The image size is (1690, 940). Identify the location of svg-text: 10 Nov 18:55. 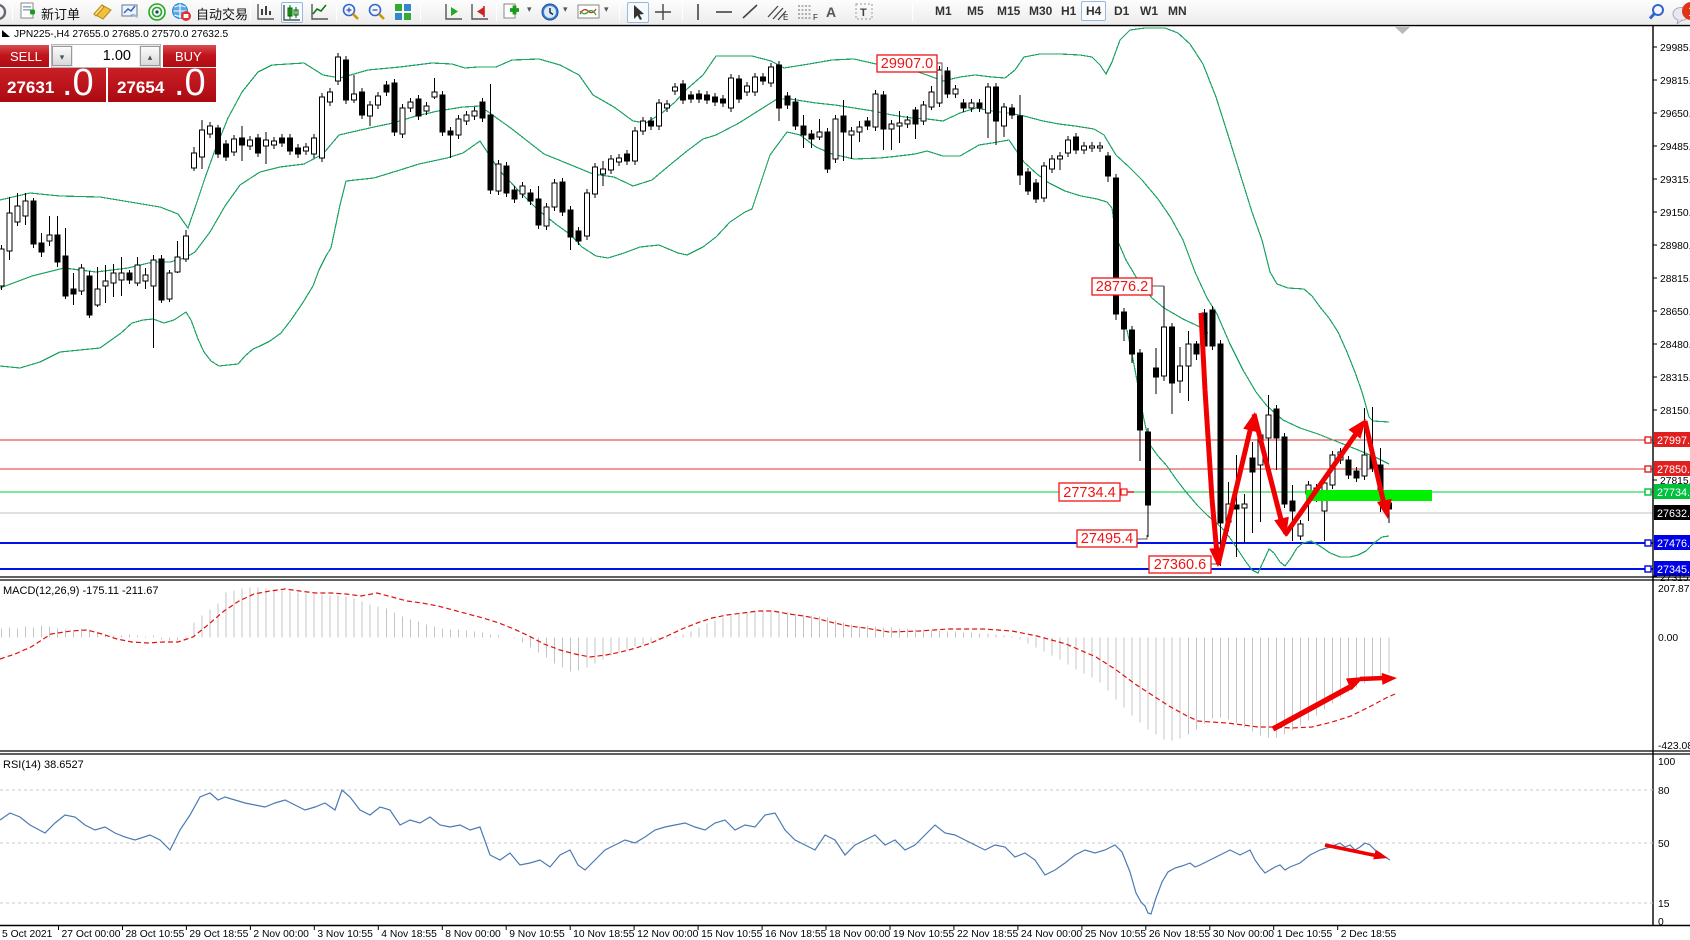
(604, 934).